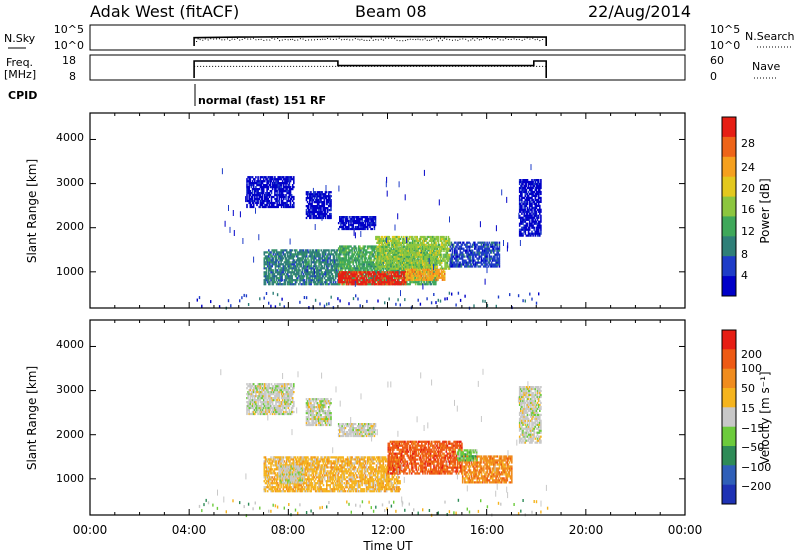 Image resolution: width=800 pixels, height=554 pixels. I want to click on power-data, so click(369, 237).